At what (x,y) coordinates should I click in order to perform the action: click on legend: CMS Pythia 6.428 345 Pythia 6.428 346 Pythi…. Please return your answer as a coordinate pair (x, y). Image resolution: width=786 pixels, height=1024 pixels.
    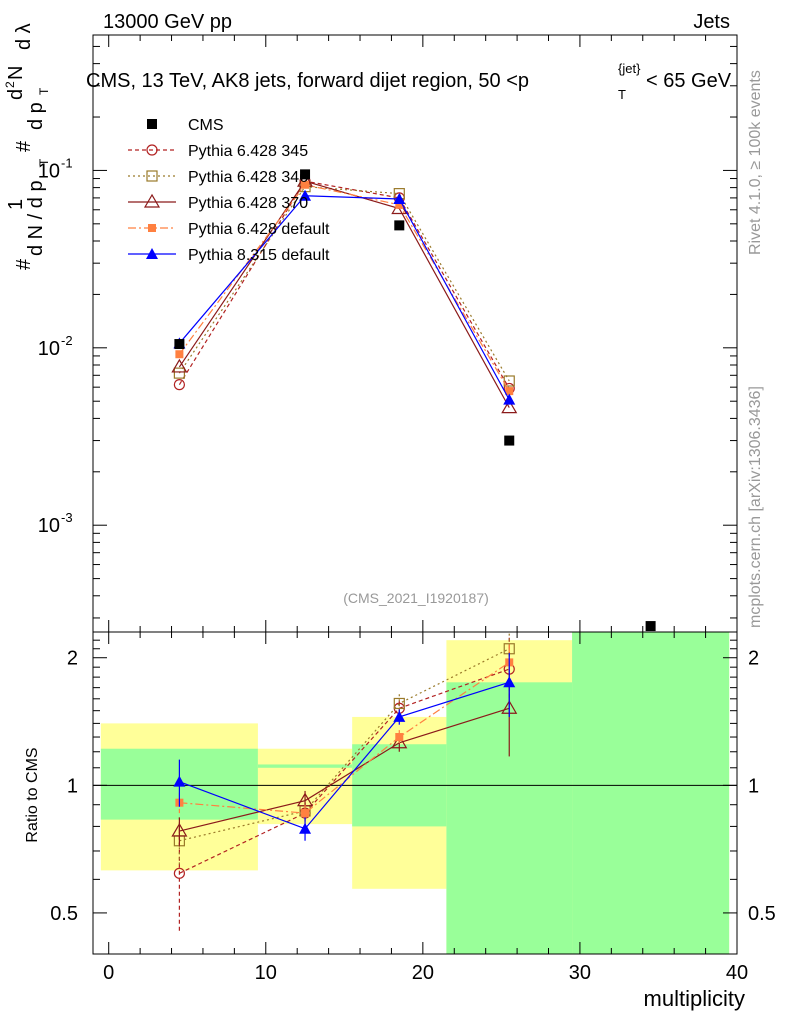
    Looking at the image, I should click on (229, 190).